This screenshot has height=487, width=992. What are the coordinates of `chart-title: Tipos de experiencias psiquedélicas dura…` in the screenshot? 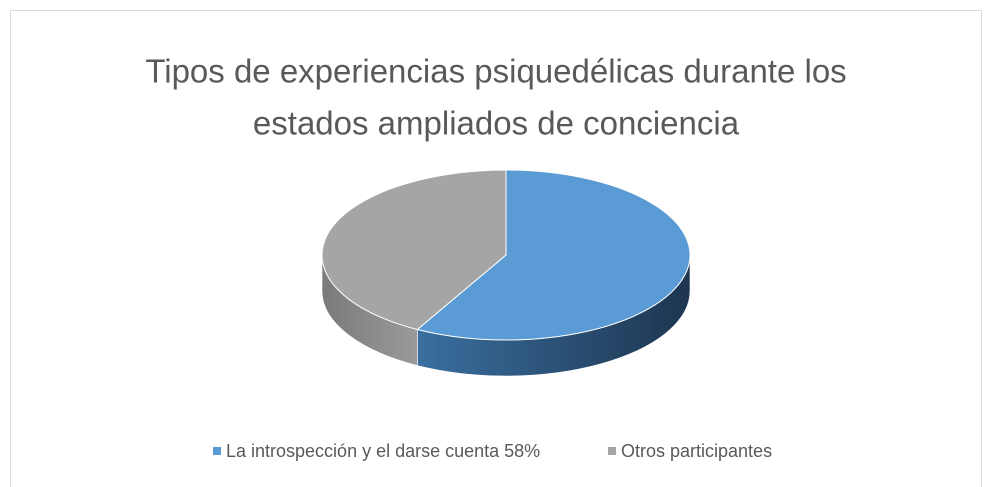 It's located at (495, 71).